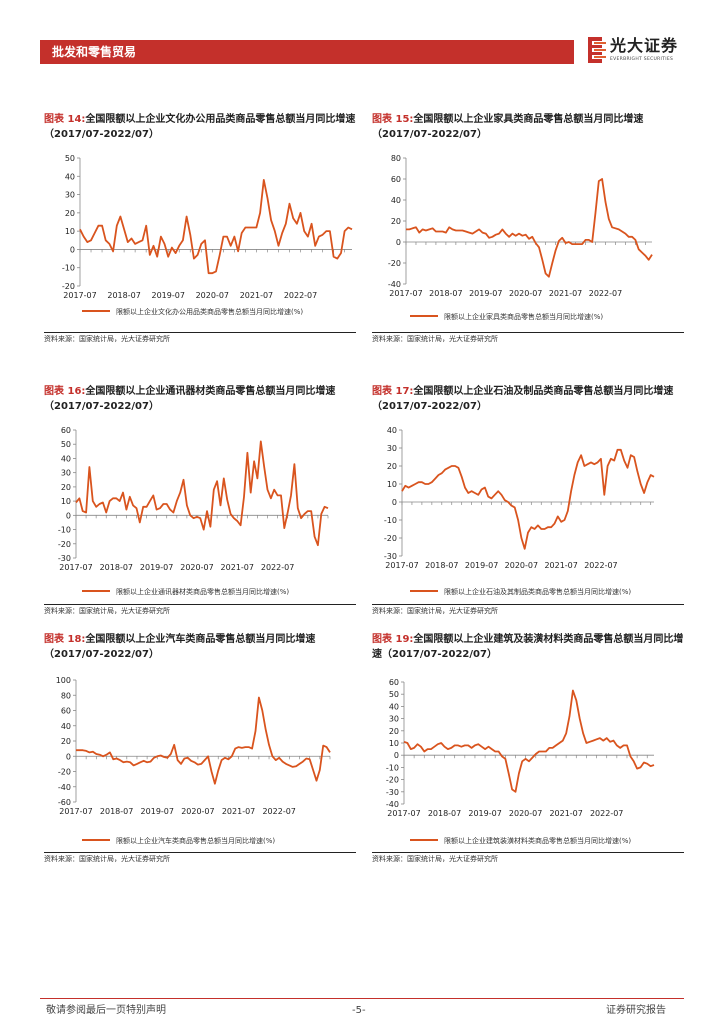 The height and width of the screenshot is (1024, 724). Describe the element at coordinates (523, 316) in the screenshot. I see `legend-label: 限额以上企业家具类商品零售总额当月同比增速(%)` at that location.